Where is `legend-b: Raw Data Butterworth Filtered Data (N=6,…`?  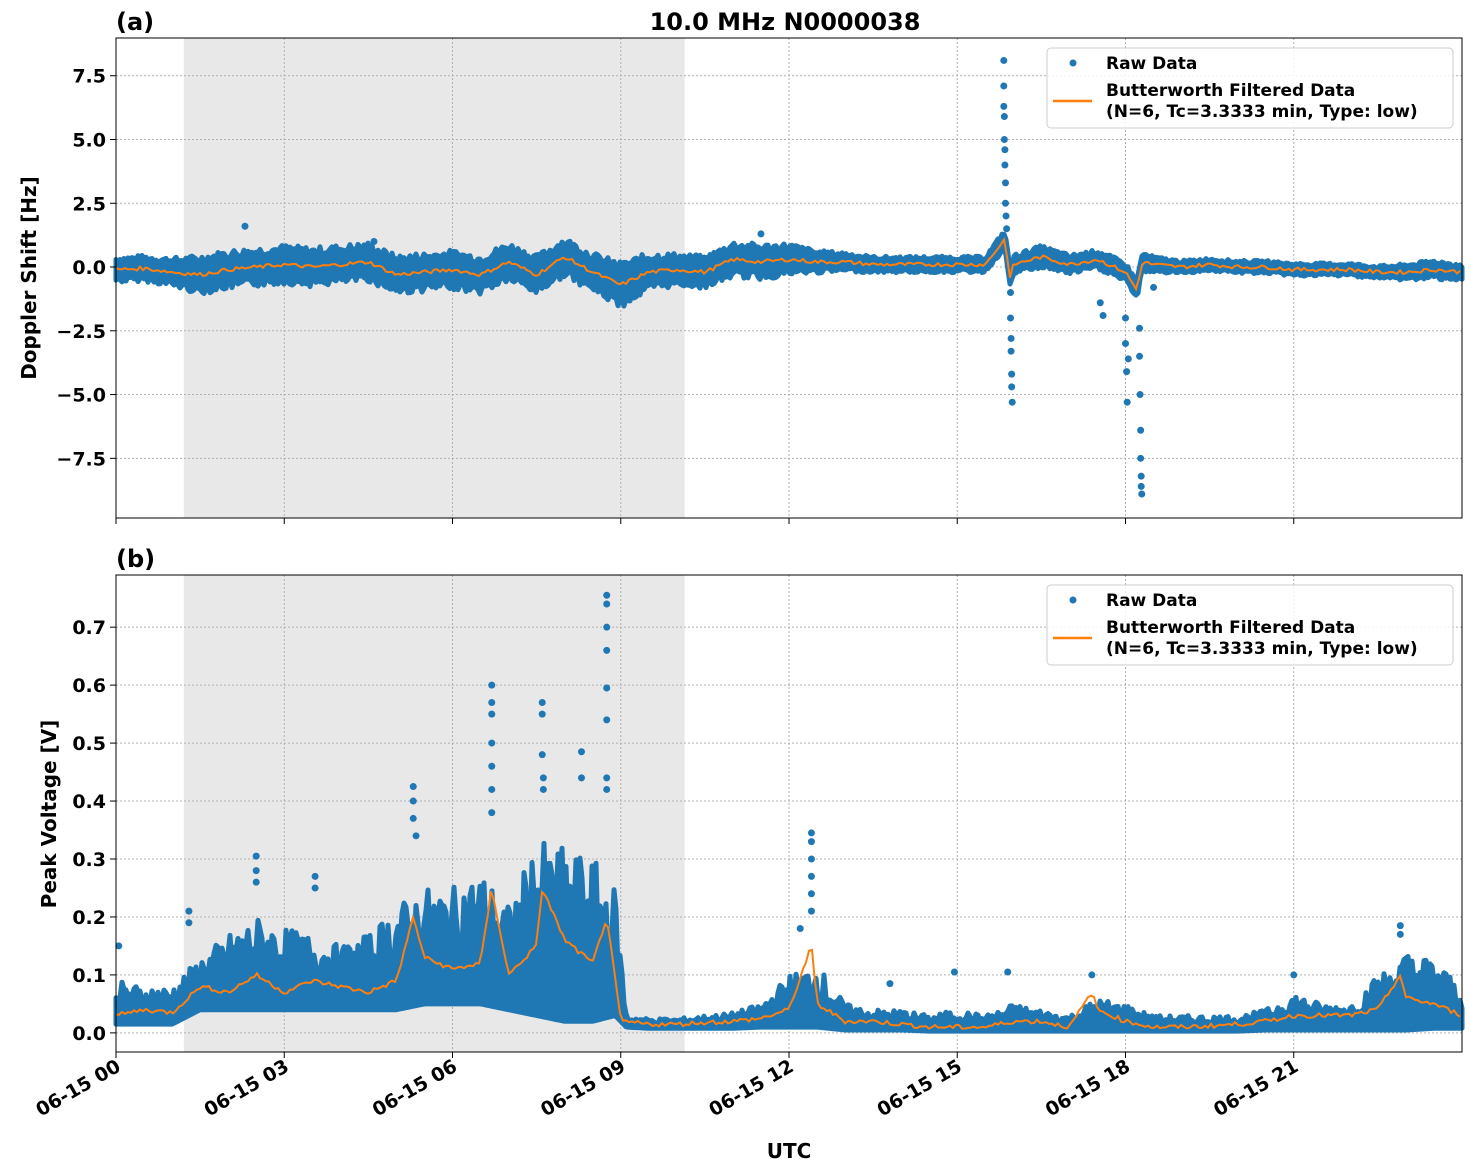 legend-b: Raw Data Butterworth Filtered Data (N=6,… is located at coordinates (1250, 625).